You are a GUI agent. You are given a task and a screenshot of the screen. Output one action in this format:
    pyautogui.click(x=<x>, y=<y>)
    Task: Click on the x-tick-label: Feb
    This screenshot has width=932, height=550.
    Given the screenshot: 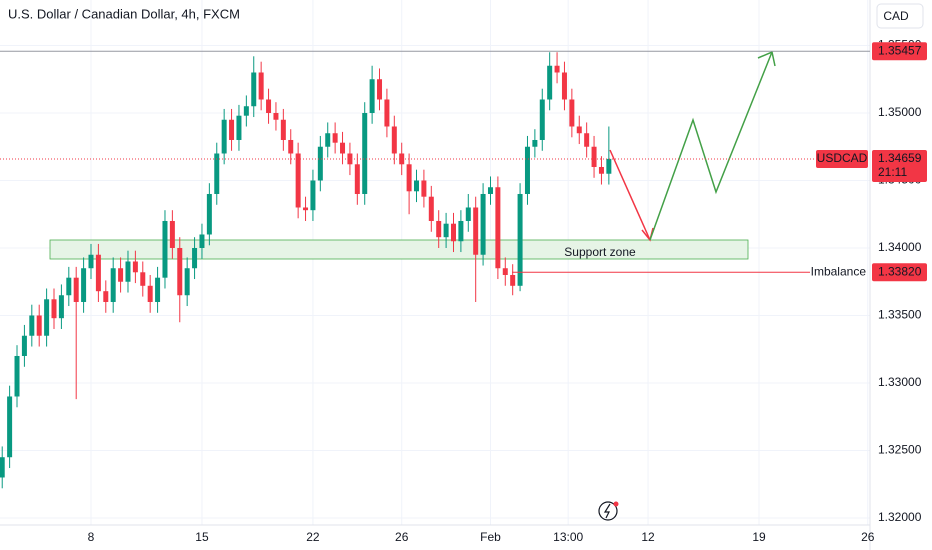 What is the action you would take?
    pyautogui.click(x=490, y=537)
    